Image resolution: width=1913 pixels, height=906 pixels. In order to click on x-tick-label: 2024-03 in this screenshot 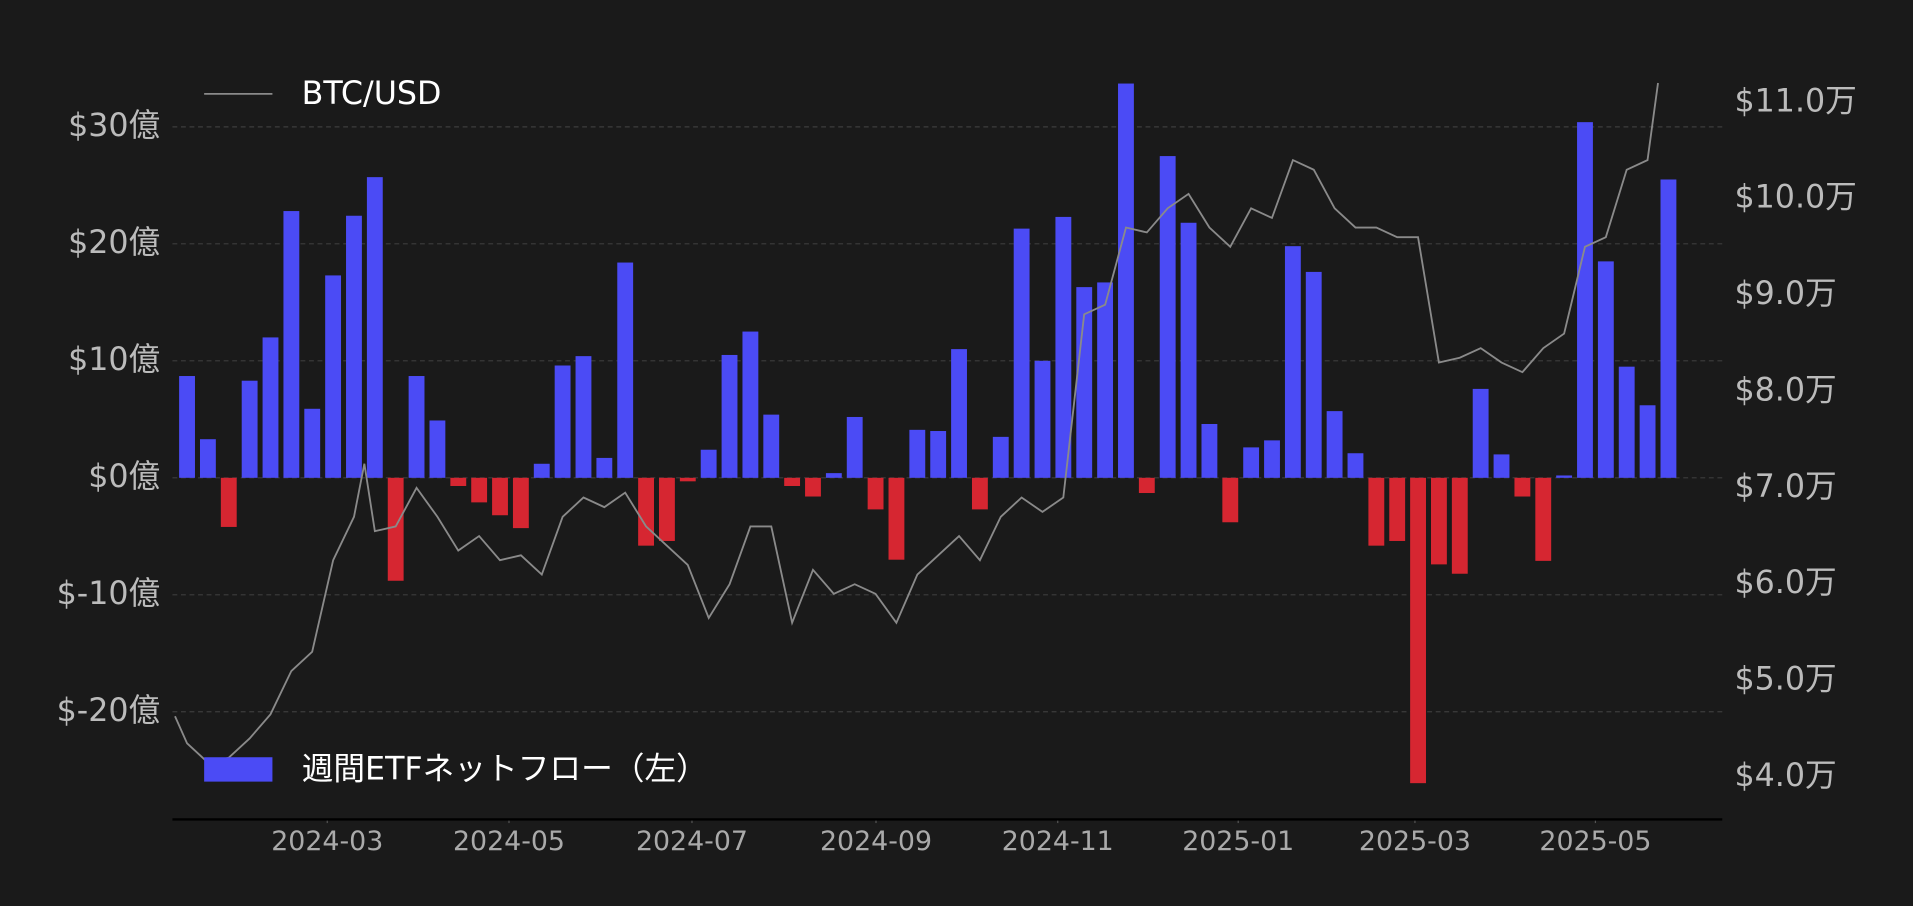, I will do `click(327, 841)`.